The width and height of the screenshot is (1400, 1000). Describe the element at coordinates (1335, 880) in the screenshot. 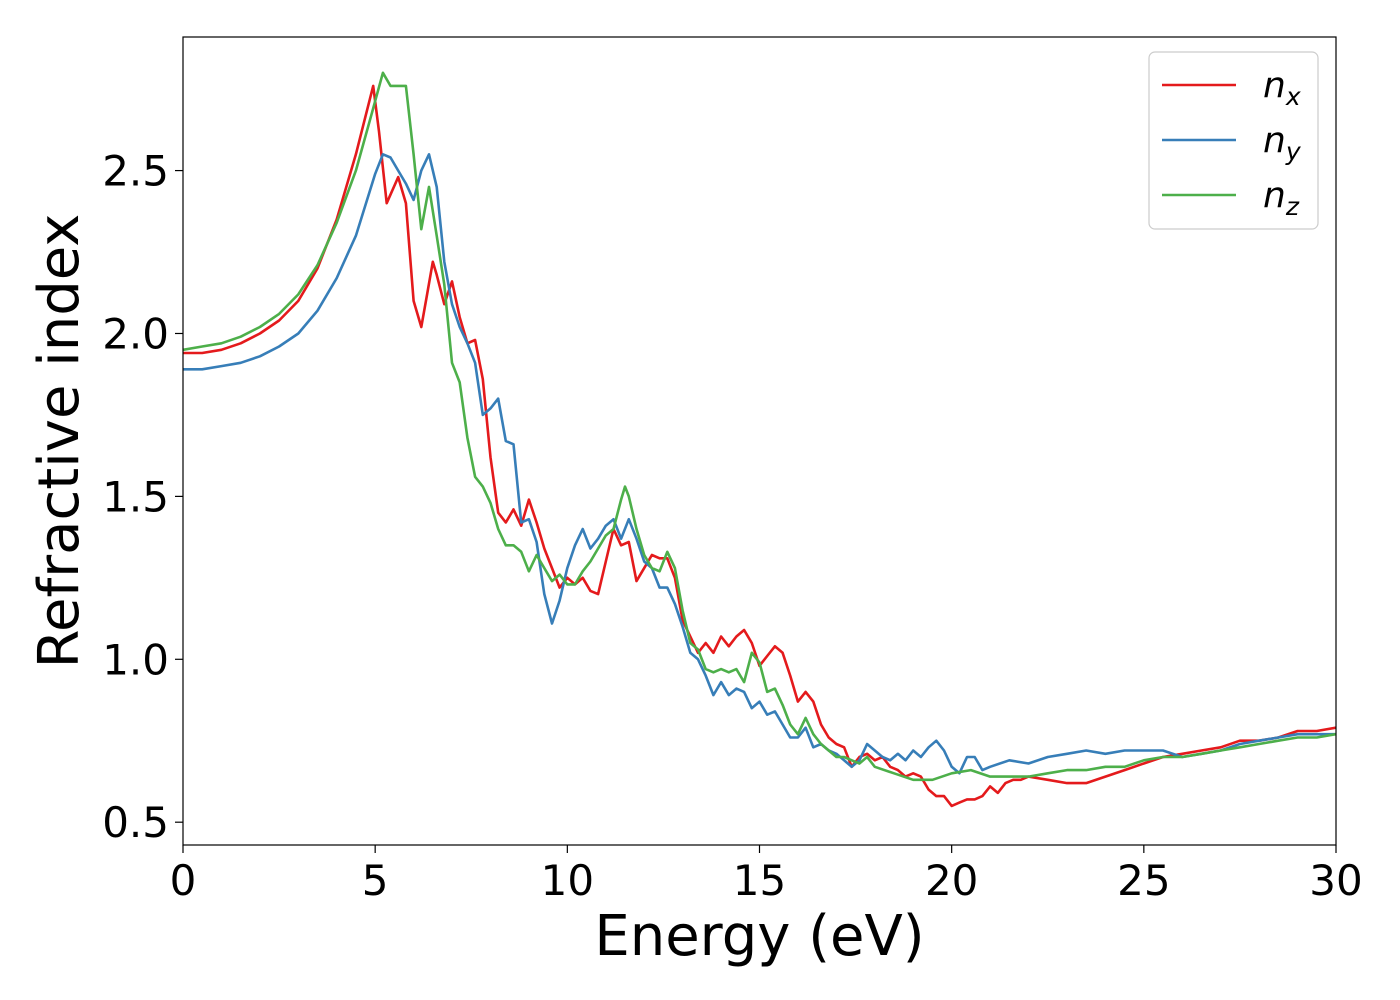

I see `x-tick-label: 30` at that location.